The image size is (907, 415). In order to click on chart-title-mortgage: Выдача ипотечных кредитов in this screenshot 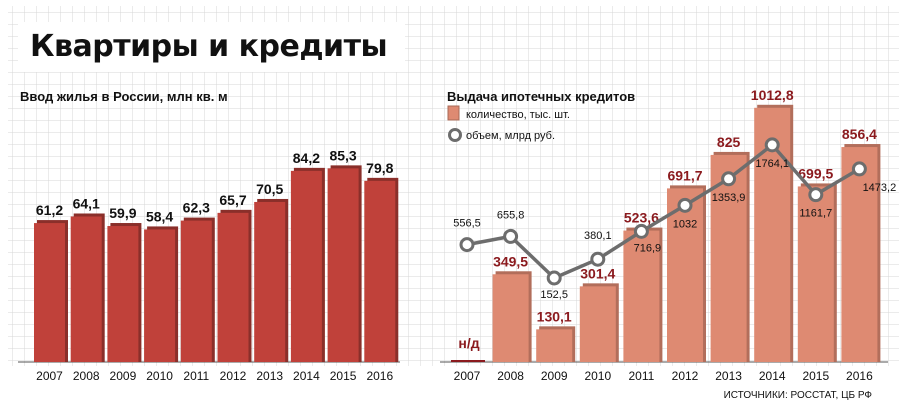, I will do `click(541, 96)`.